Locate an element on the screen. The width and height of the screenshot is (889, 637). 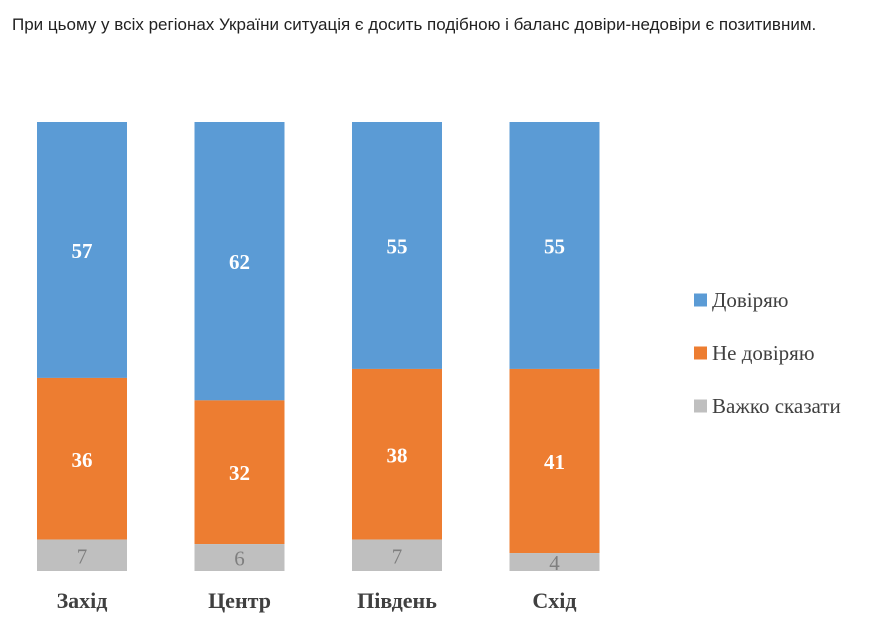
category-label-центр: Центр is located at coordinates (239, 600).